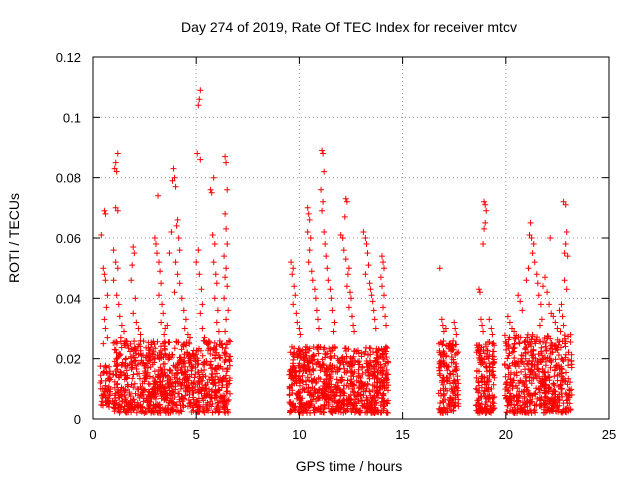 Image resolution: width=640 pixels, height=480 pixels. Describe the element at coordinates (68, 298) in the screenshot. I see `y-tick-label: 0.04` at that location.